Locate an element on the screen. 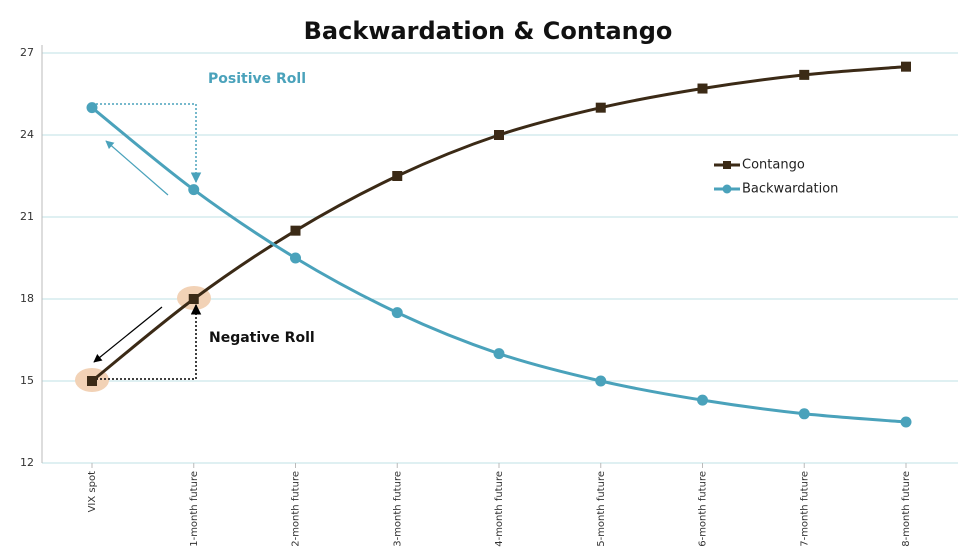 The width and height of the screenshot is (958, 548). x-tick-label: 7-month future is located at coordinates (804, 509).